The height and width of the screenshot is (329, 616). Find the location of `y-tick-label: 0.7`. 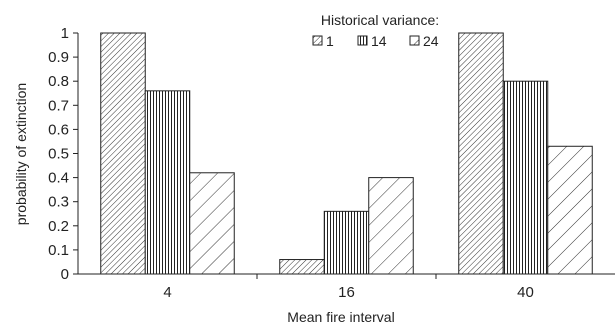

y-tick-label: 0.7 is located at coordinates (58, 105).